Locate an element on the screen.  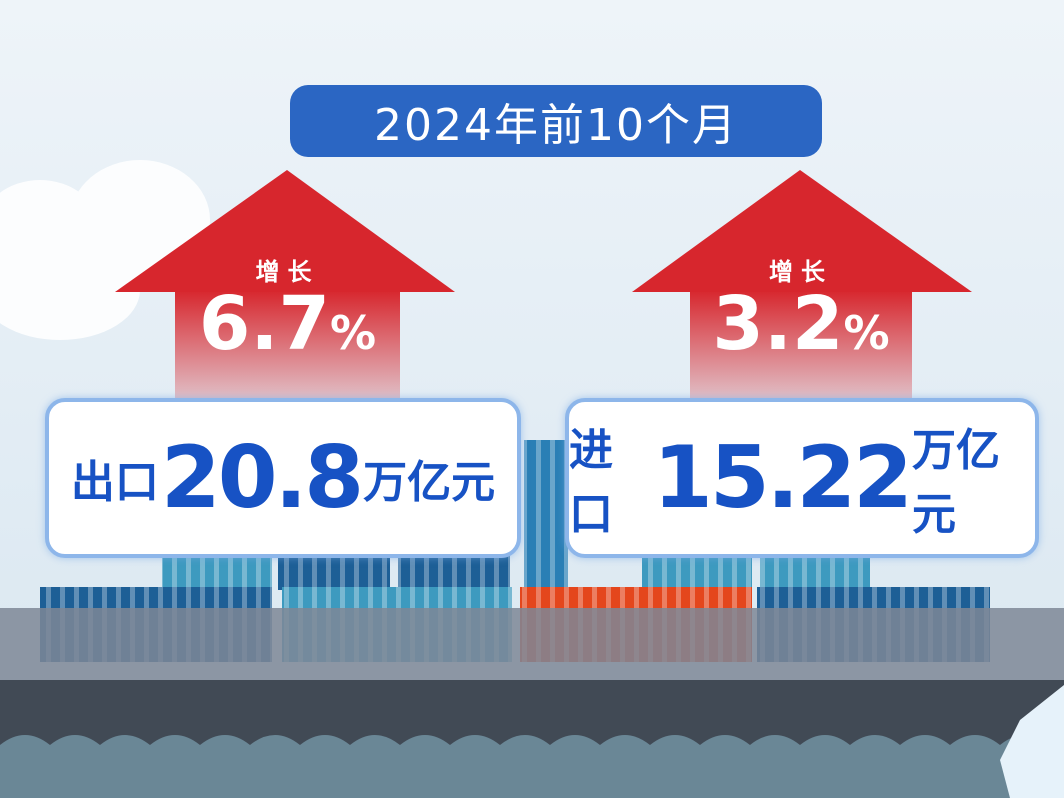
import-unit: 万亿元 is located at coordinates (956, 482).